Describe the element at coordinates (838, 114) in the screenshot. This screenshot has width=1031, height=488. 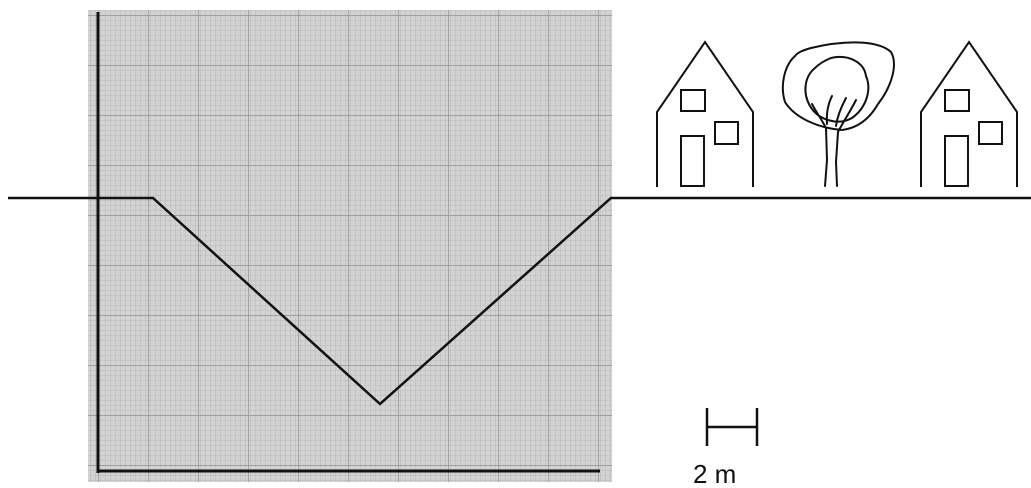
I see `tree-icon` at that location.